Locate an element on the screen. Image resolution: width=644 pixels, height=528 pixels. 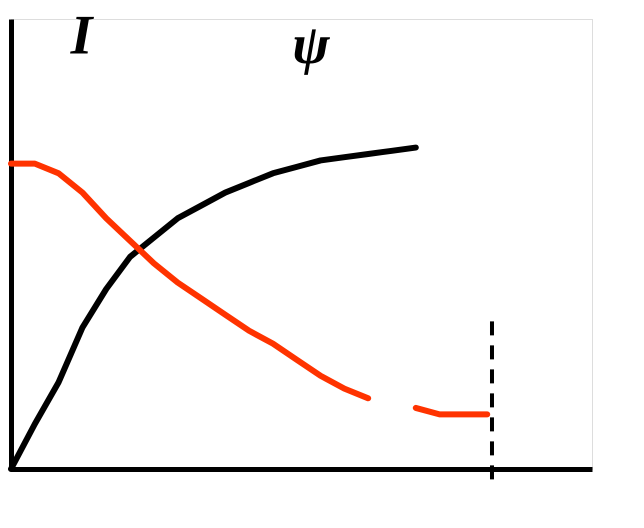
y-axis-title: I is located at coordinates (82, 35).